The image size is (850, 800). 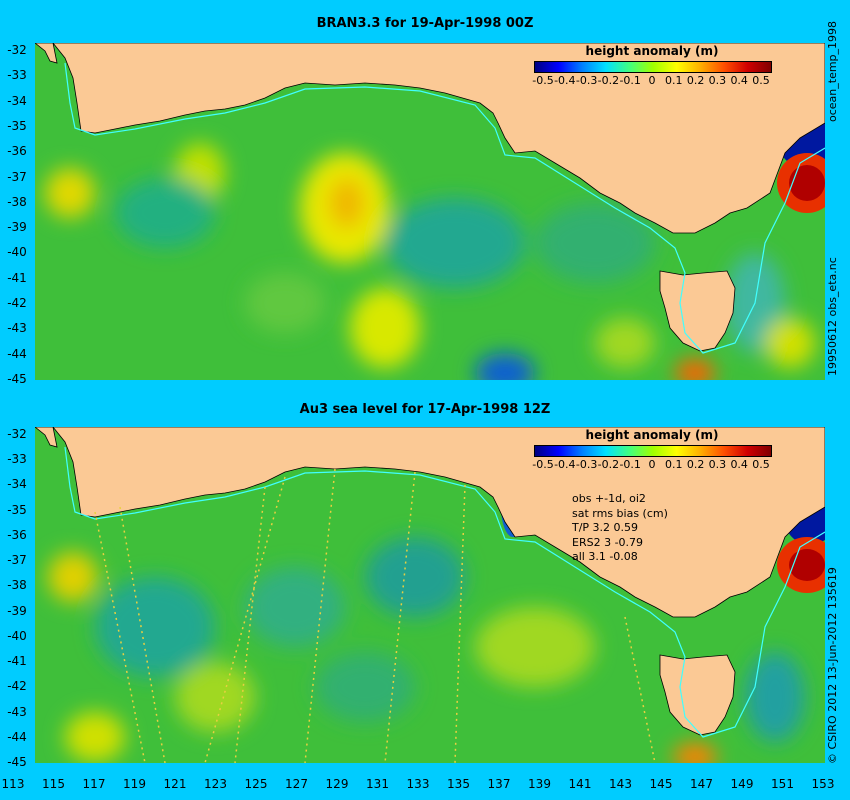 What do you see at coordinates (701, 784) in the screenshot?
I see `x-tick-label: 147` at bounding box center [701, 784].